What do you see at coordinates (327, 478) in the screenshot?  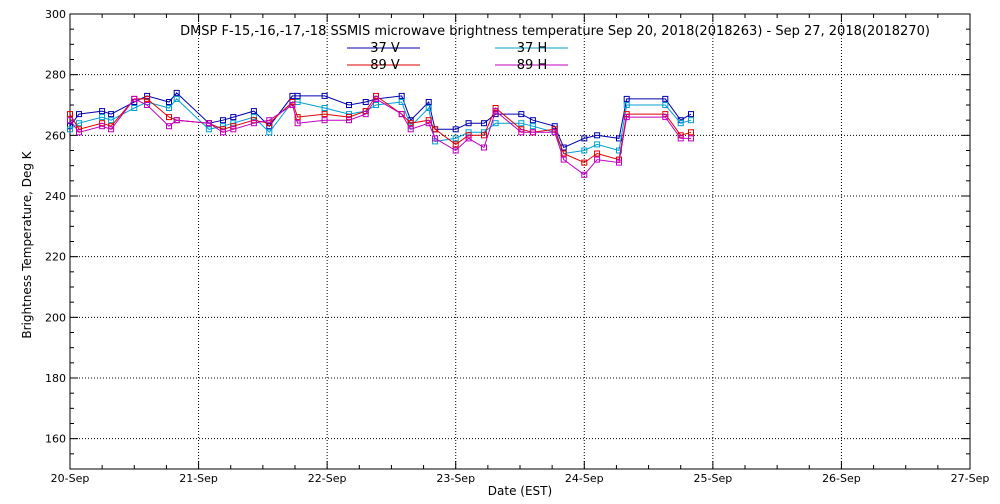 I see `x-tick-label: 22-Sep` at bounding box center [327, 478].